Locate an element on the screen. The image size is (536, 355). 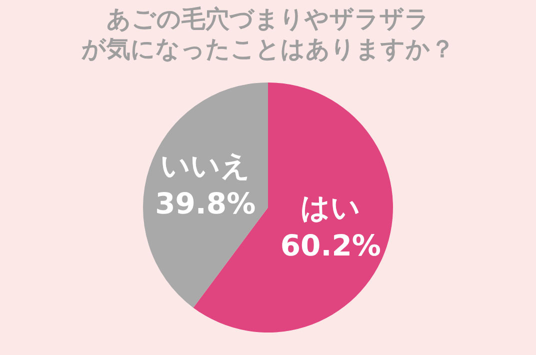
pie-slice is located at coordinates (205, 195).